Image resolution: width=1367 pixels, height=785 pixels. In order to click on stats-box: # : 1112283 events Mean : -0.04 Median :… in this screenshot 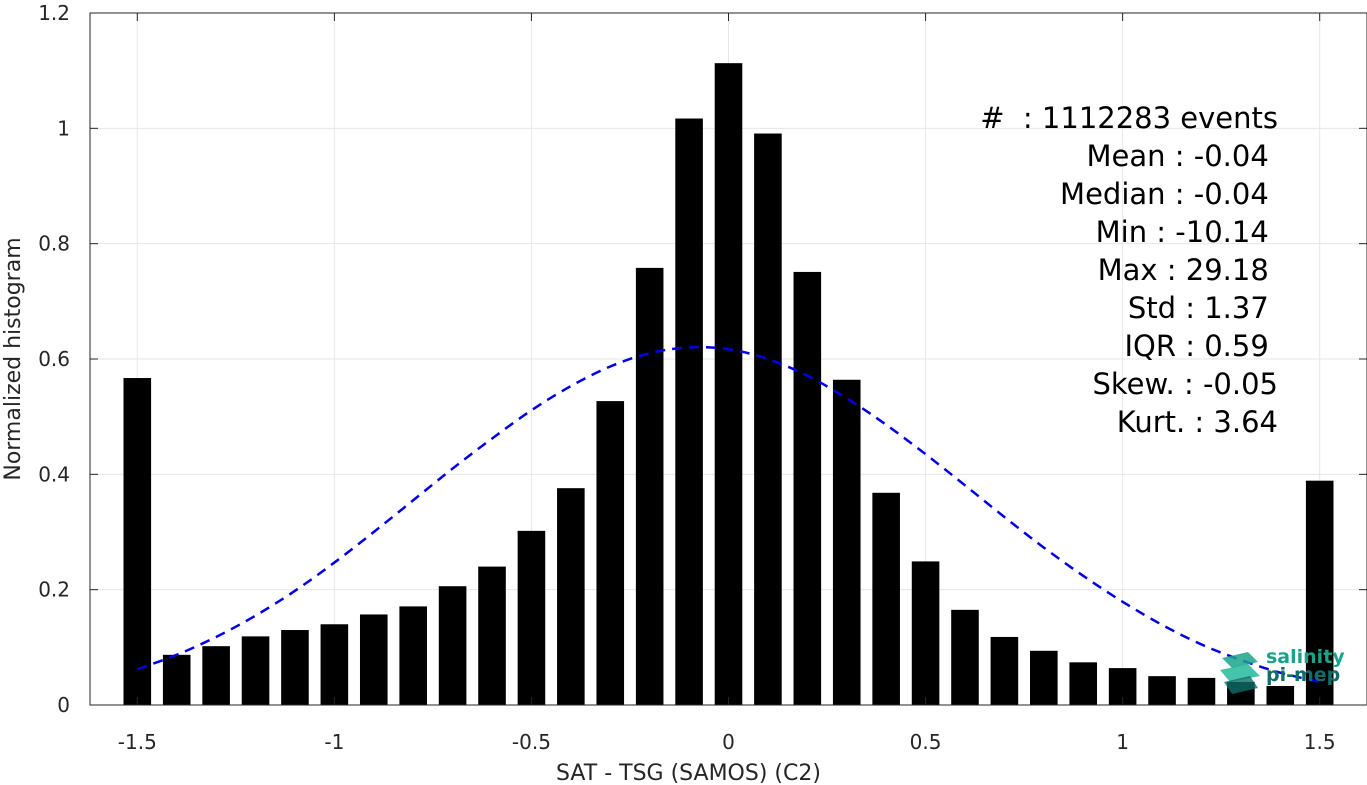, I will do `click(1129, 270)`.